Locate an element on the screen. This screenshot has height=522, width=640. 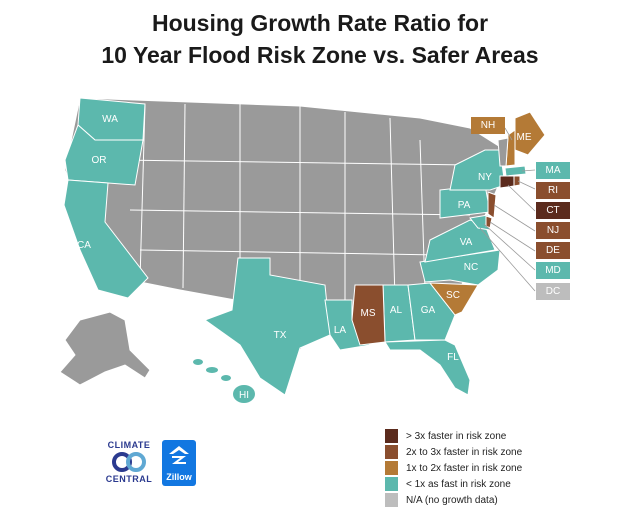
callout-md: MD is located at coordinates (553, 270).